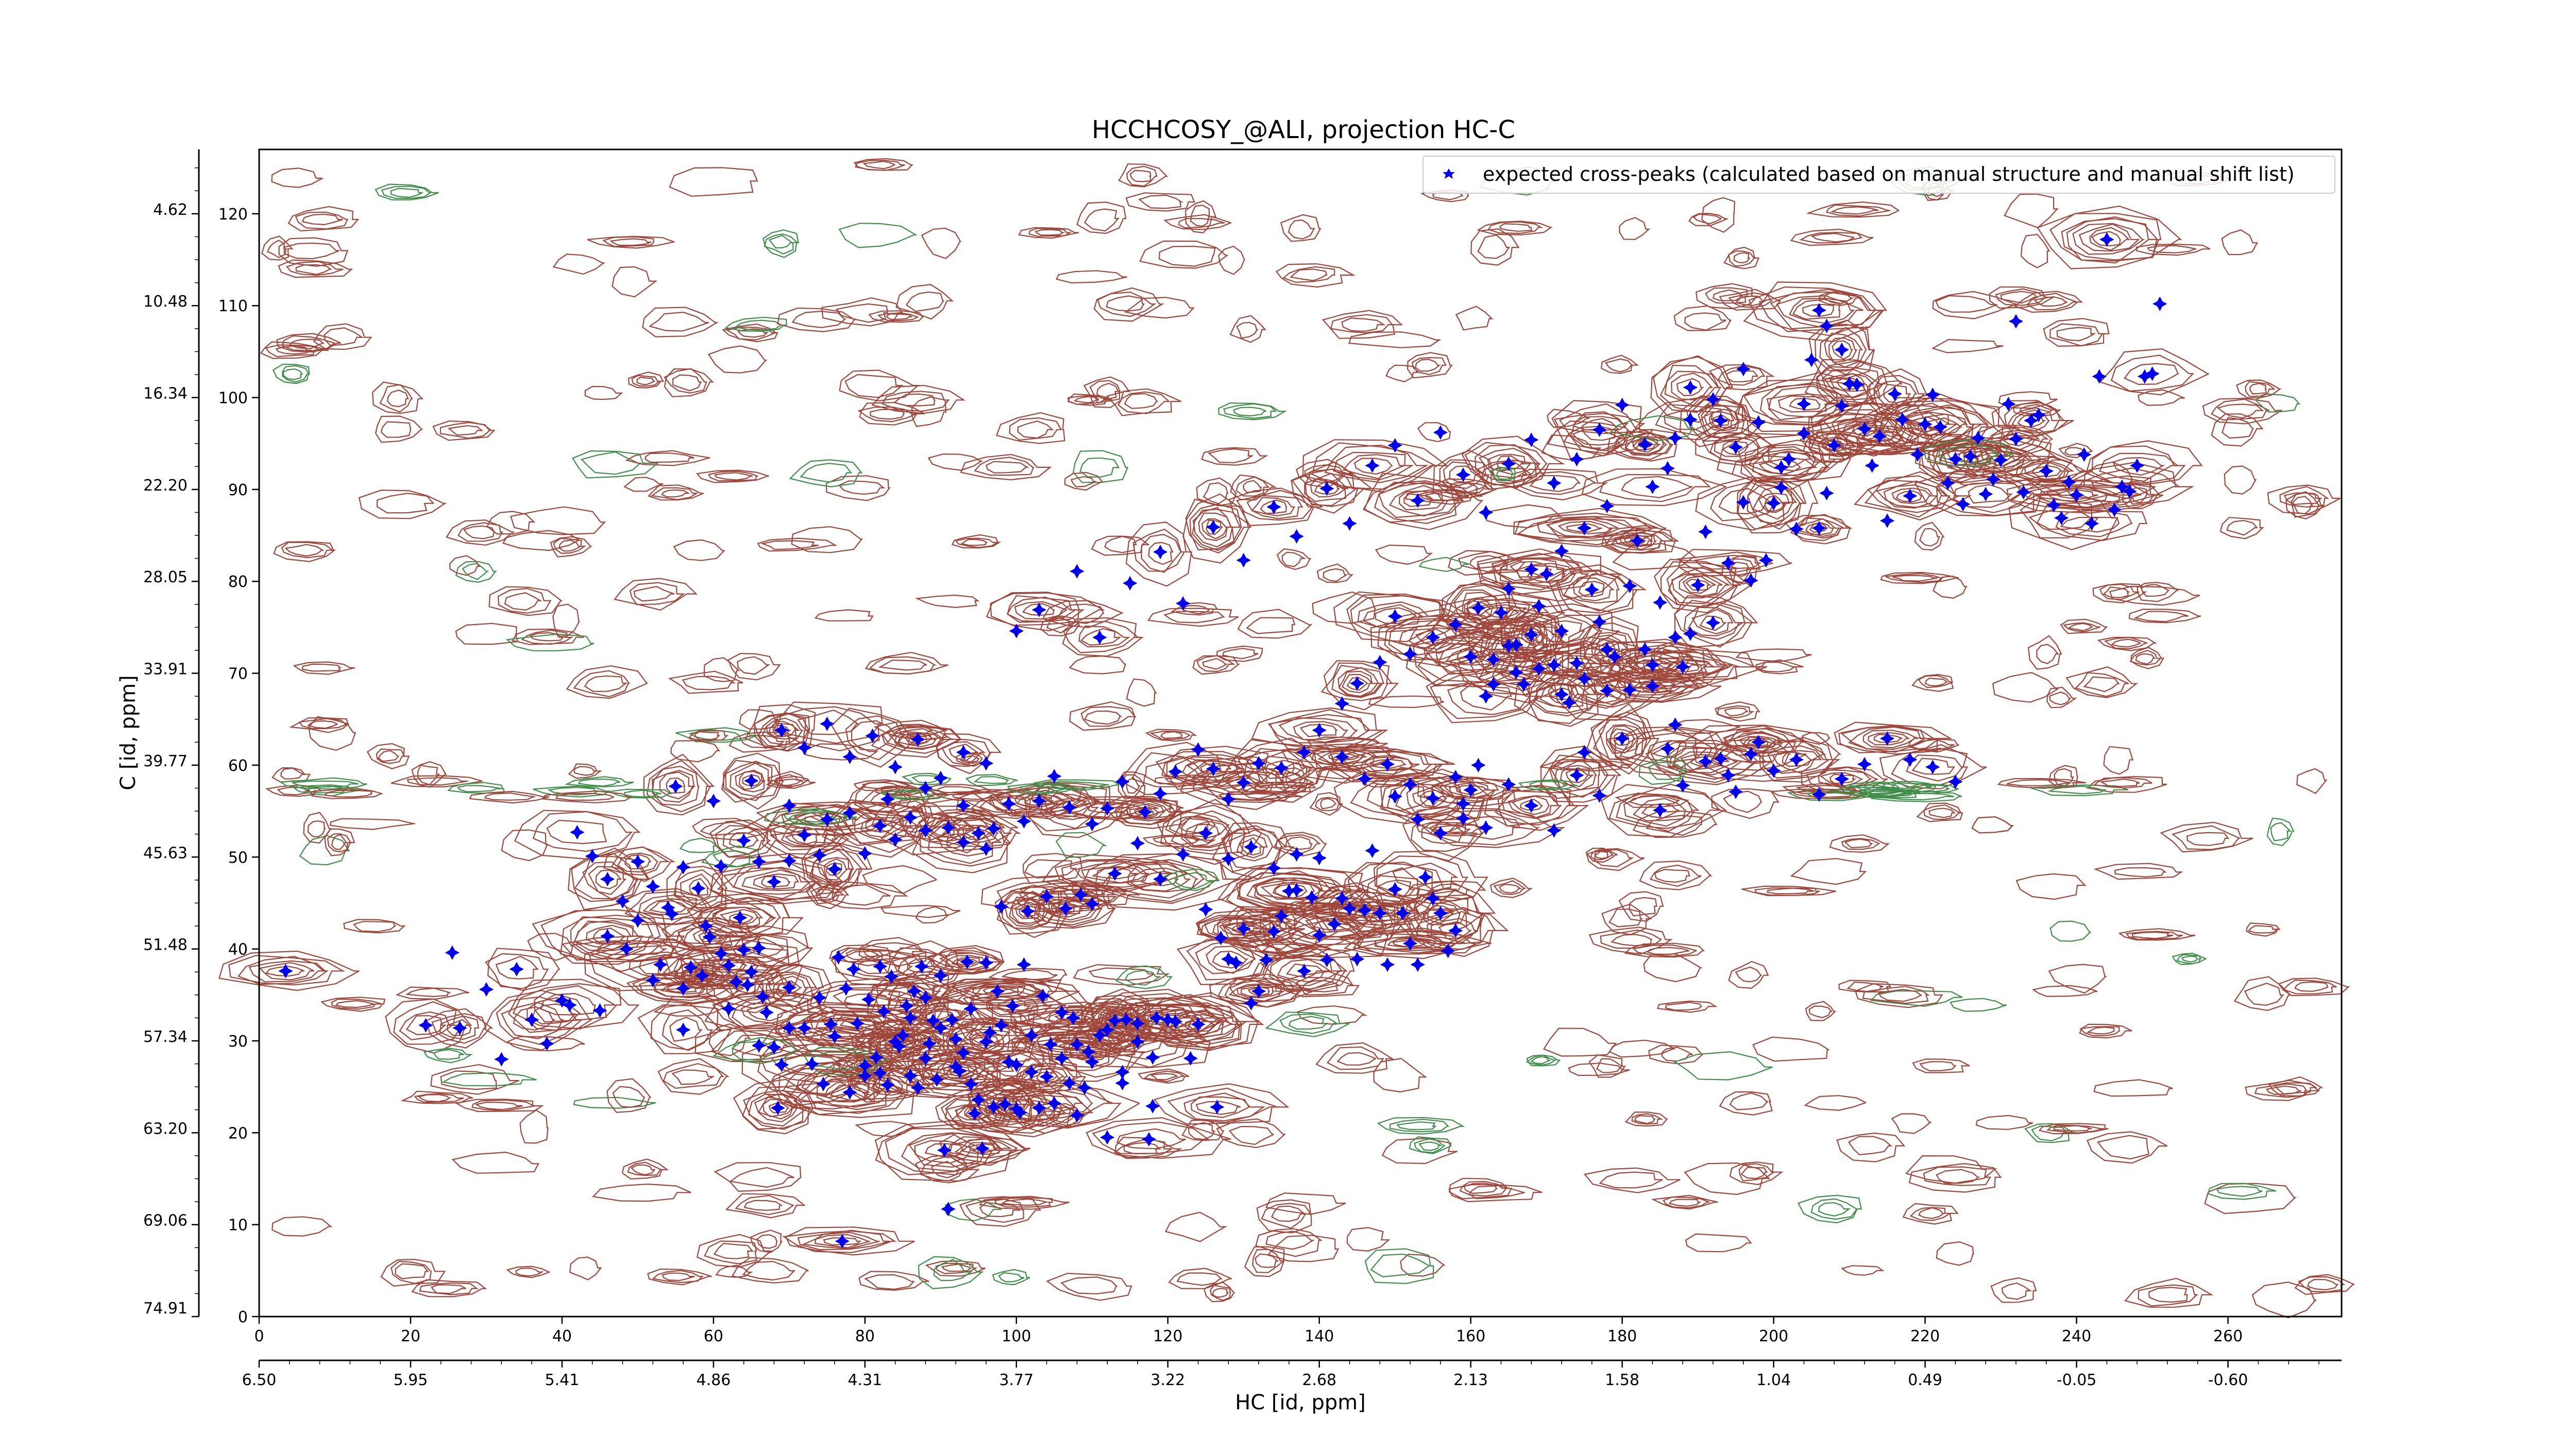 This screenshot has width=2576, height=1449. Describe the element at coordinates (165, 1037) in the screenshot. I see `y-secondary-tick-label: 57.34` at that location.